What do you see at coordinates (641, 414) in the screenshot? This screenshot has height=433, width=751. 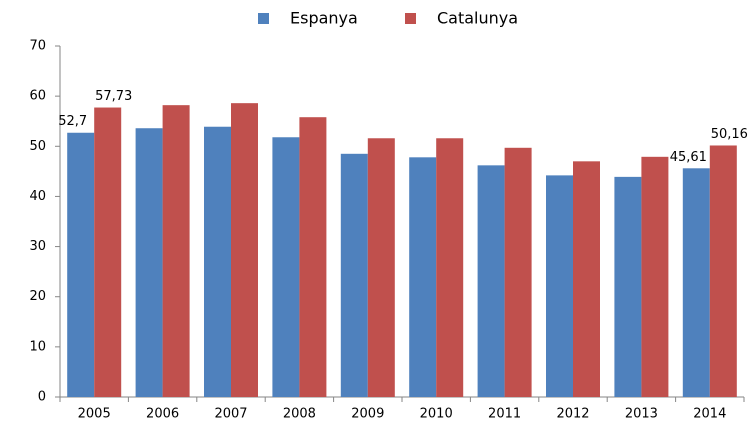 I see `x-tick-label: 2013` at bounding box center [641, 414].